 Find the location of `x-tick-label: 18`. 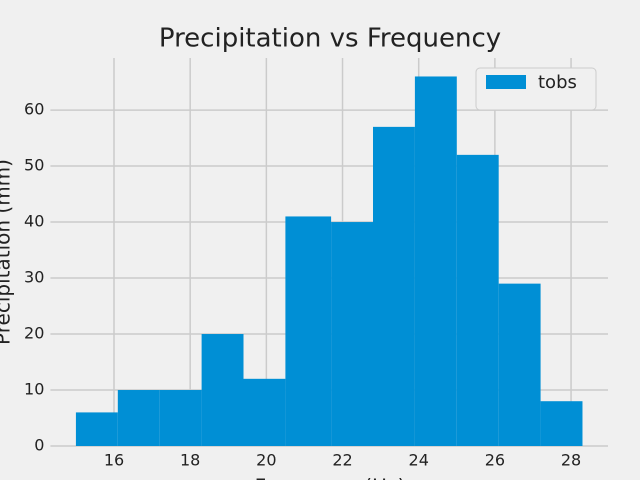

x-tick-label: 18 is located at coordinates (190, 460).